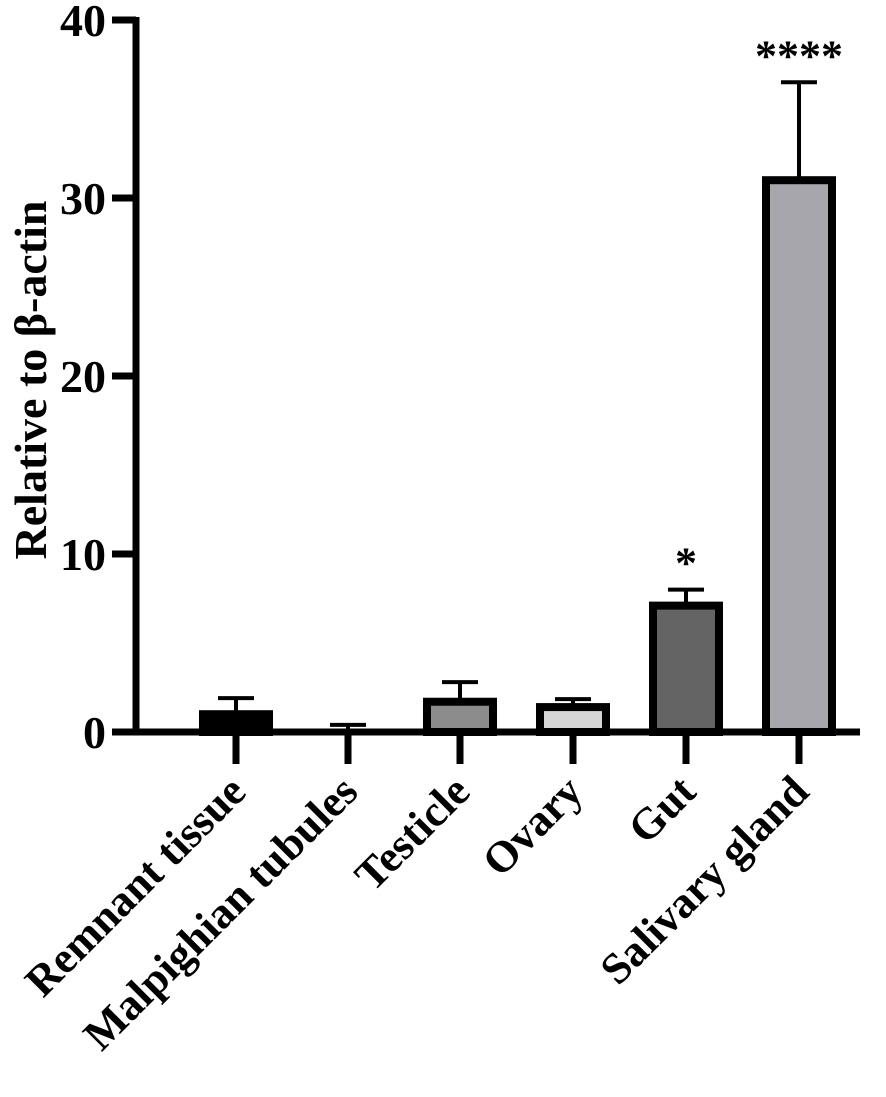  What do you see at coordinates (83, 23) in the screenshot?
I see `y-tick-label: 40` at bounding box center [83, 23].